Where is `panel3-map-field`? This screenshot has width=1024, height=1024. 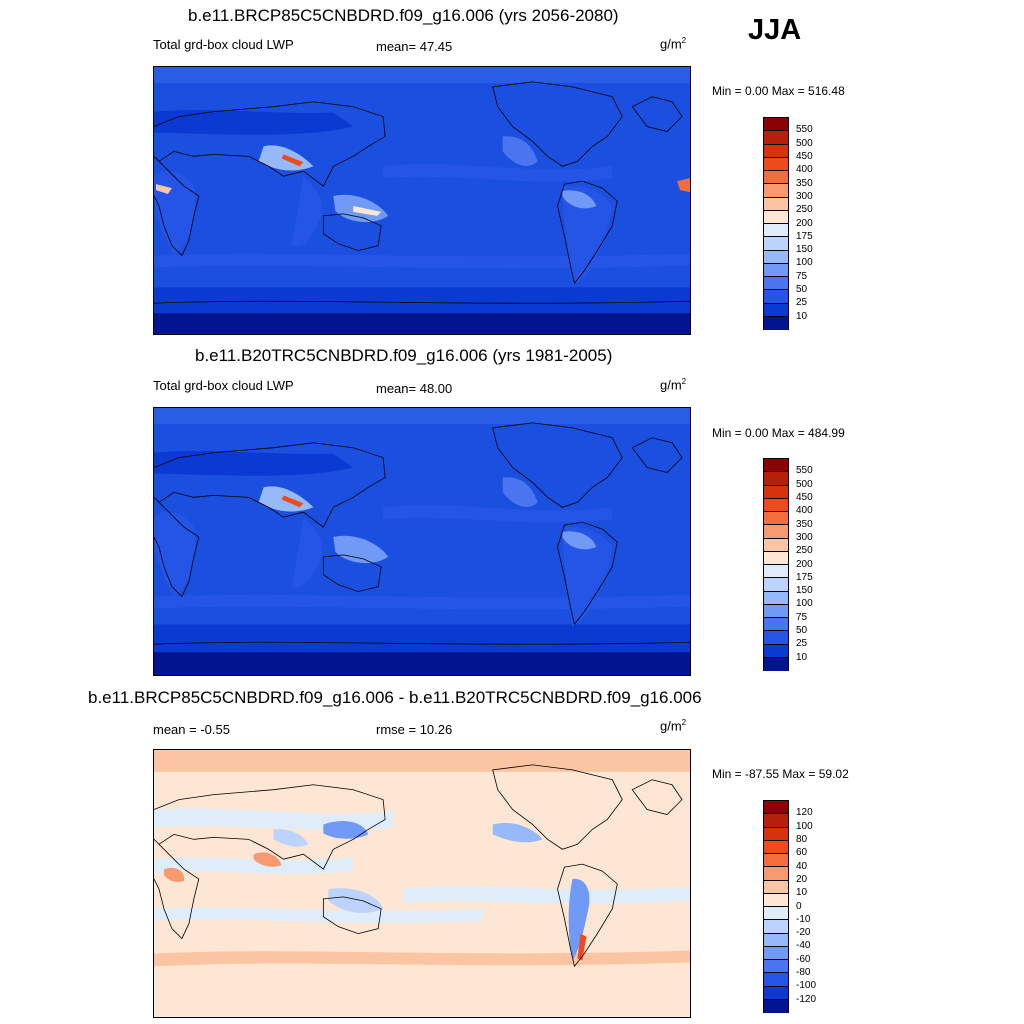
panel3-map-field is located at coordinates (422, 883).